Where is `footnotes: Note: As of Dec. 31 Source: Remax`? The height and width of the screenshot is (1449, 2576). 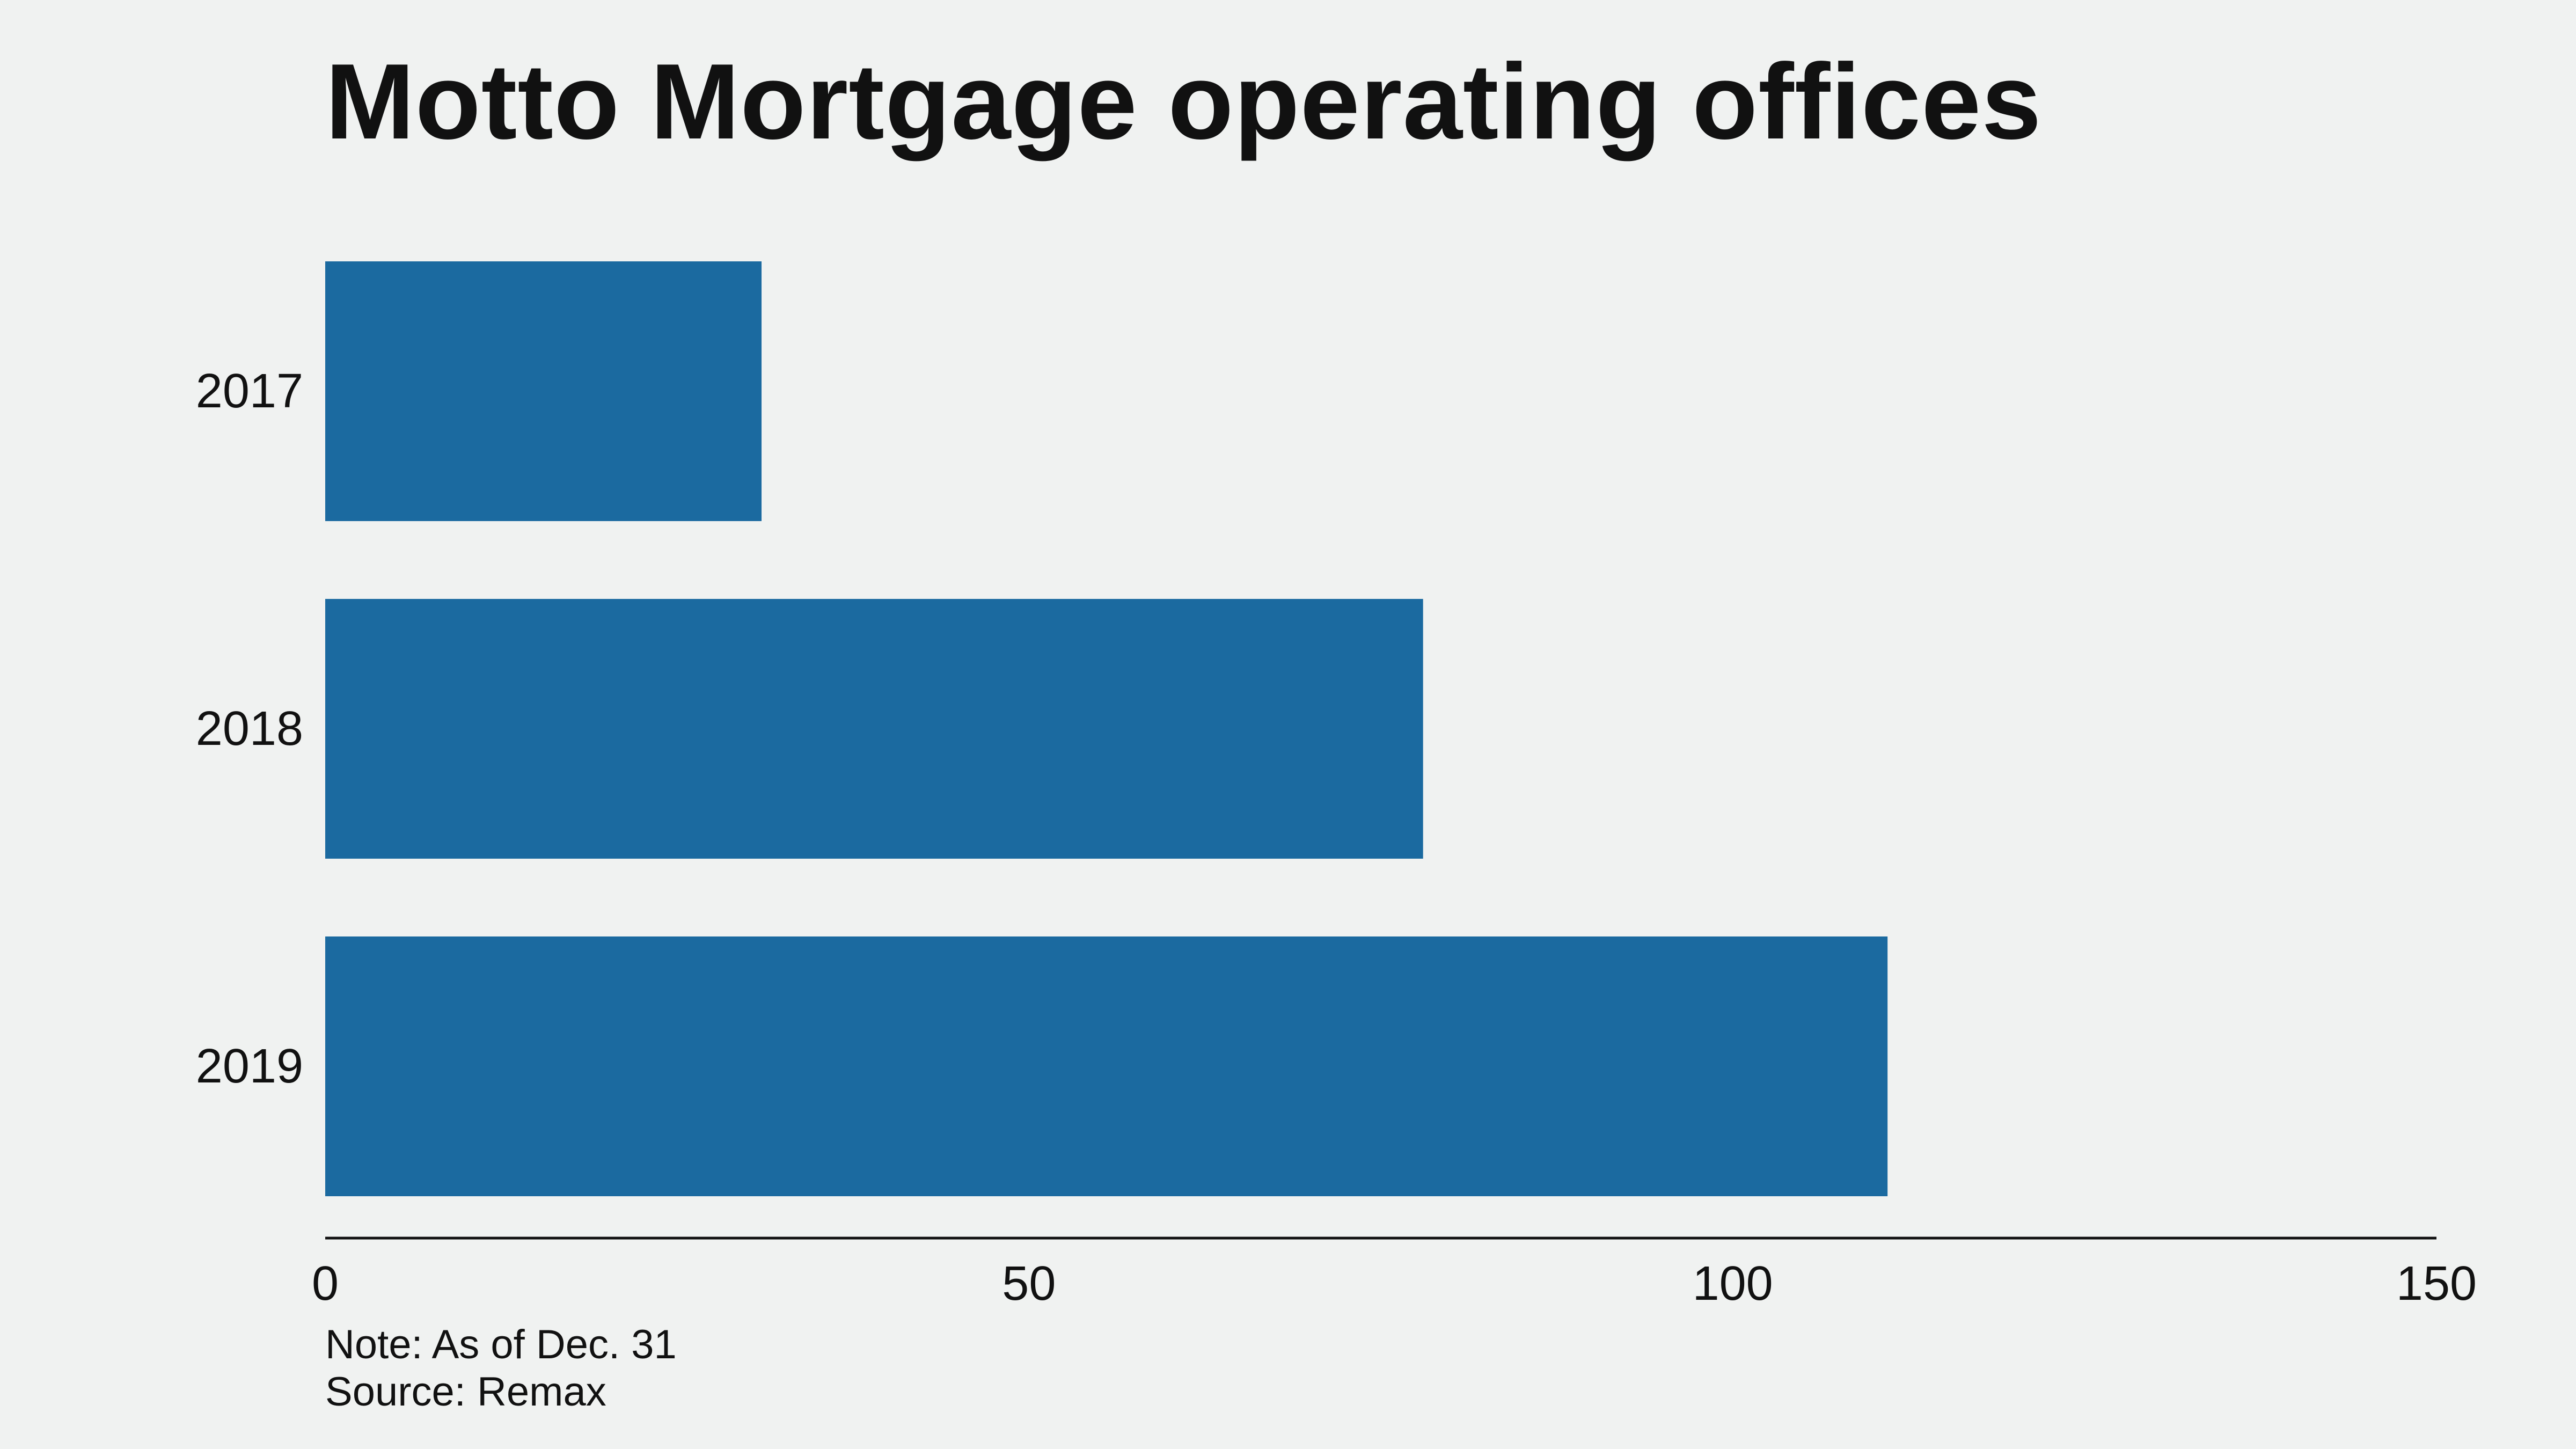 footnotes: Note: As of Dec. 31 Source: Remax is located at coordinates (501, 1368).